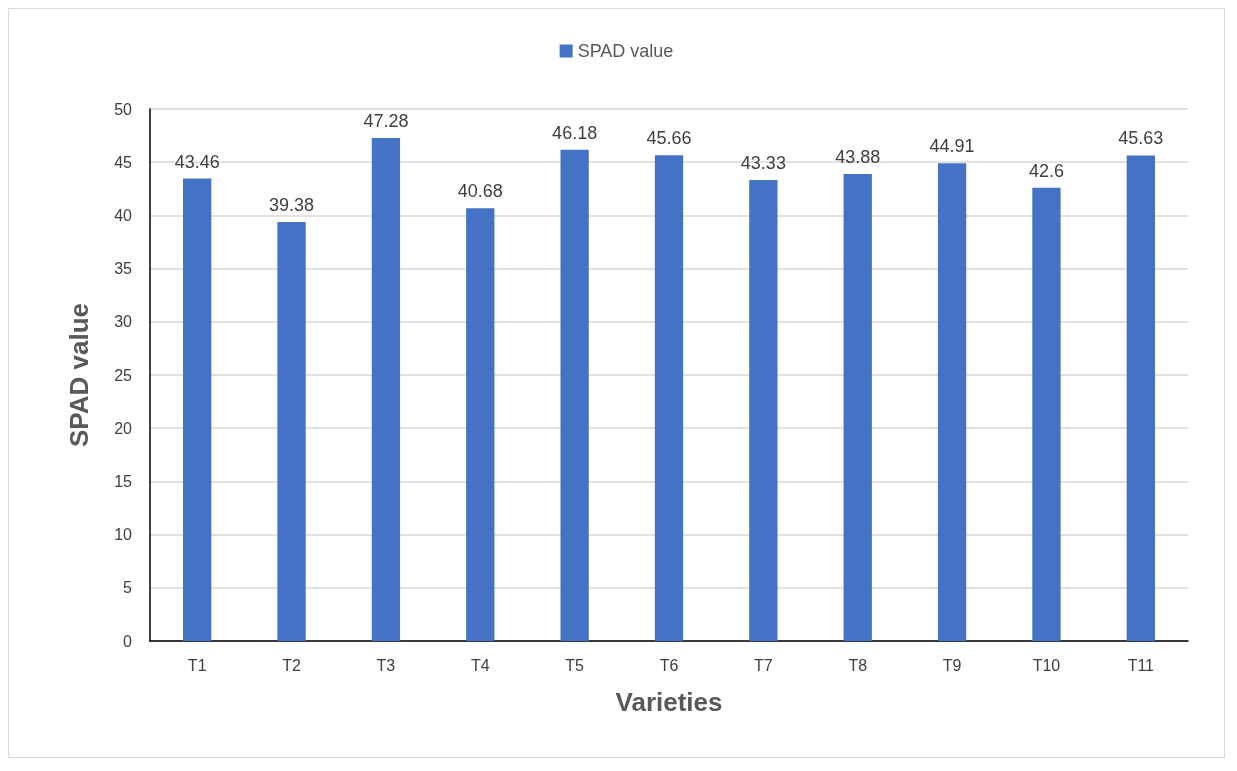 The height and width of the screenshot is (771, 1237). I want to click on y-tick-label: 20, so click(123, 428).